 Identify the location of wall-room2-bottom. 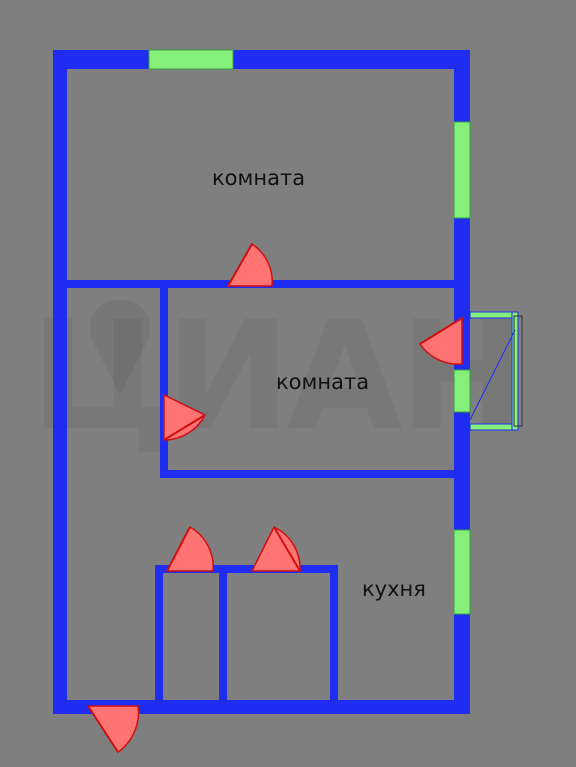
(307, 474).